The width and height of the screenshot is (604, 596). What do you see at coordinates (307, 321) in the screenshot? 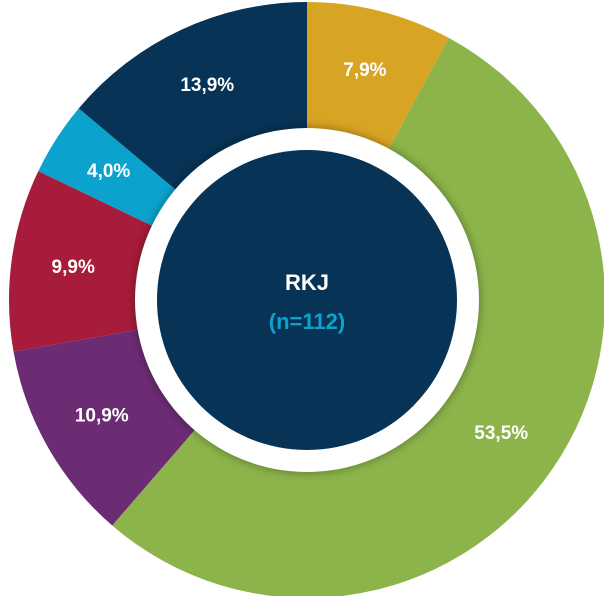
I see `center-subtitle: (n=112)` at bounding box center [307, 321].